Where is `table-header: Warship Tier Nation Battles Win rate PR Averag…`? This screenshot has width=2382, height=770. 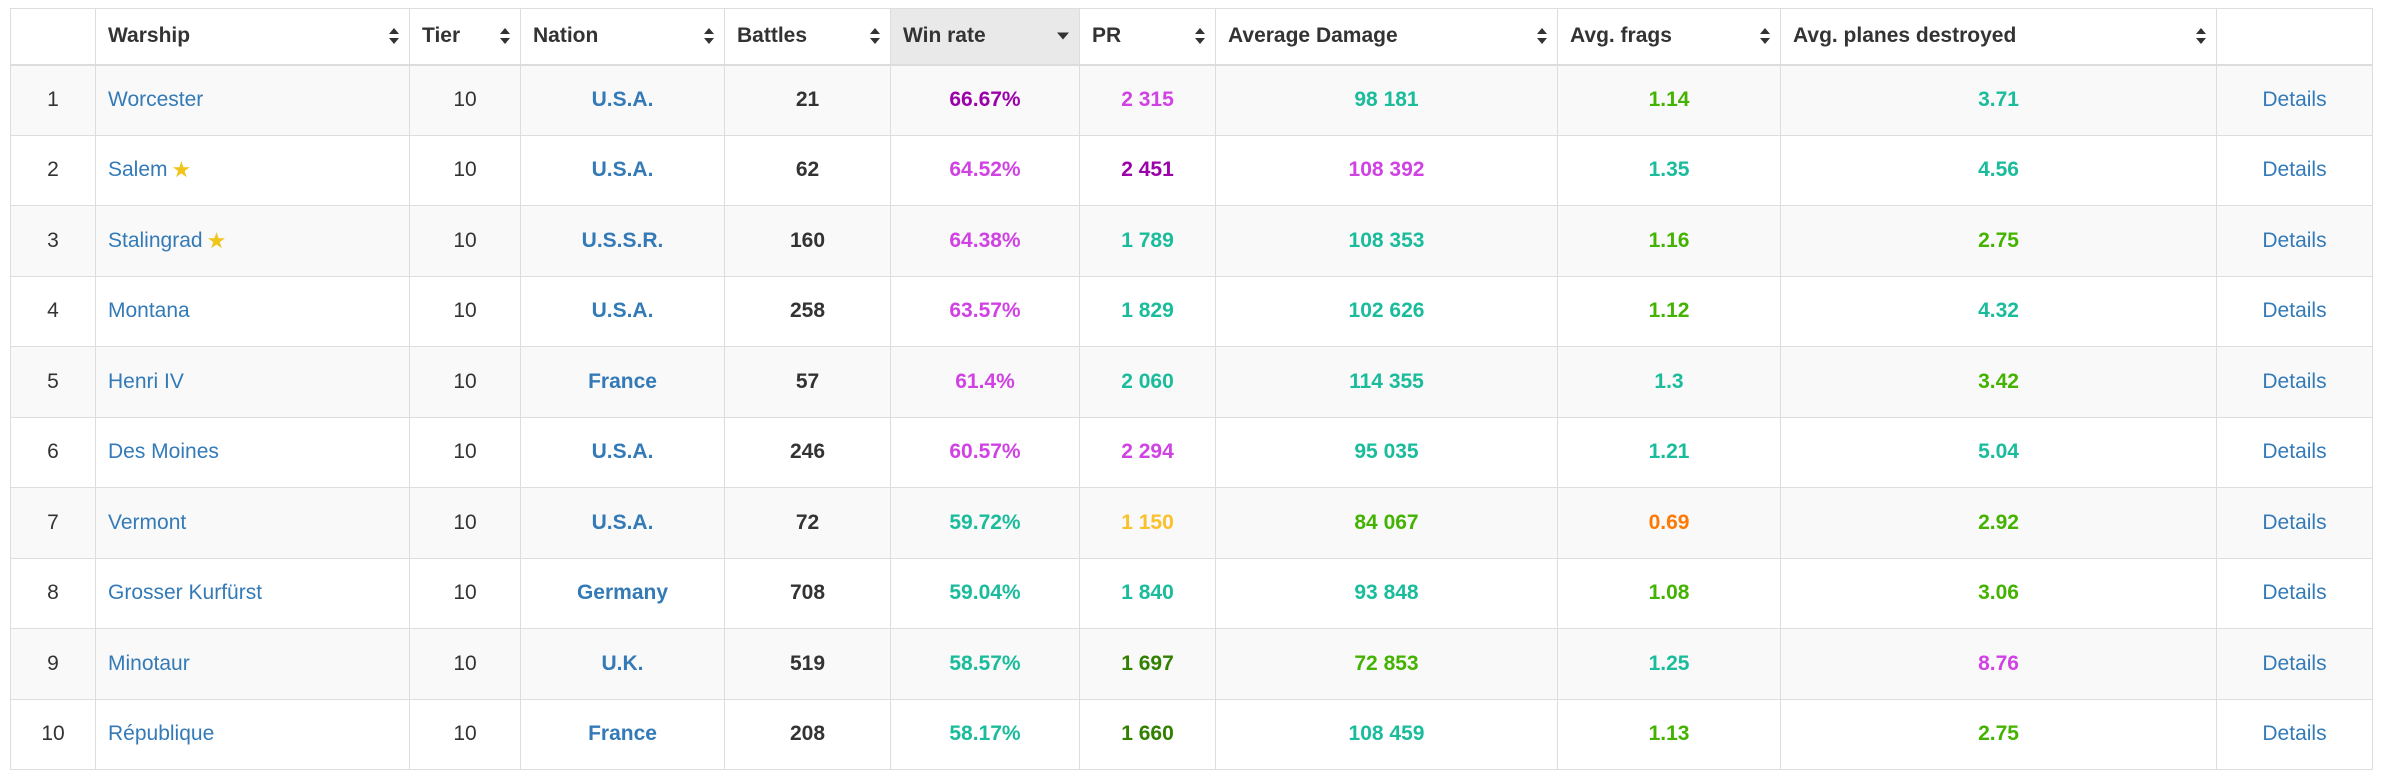
table-header: Warship Tier Nation Battles Win rate PR Averag… is located at coordinates (1191, 37).